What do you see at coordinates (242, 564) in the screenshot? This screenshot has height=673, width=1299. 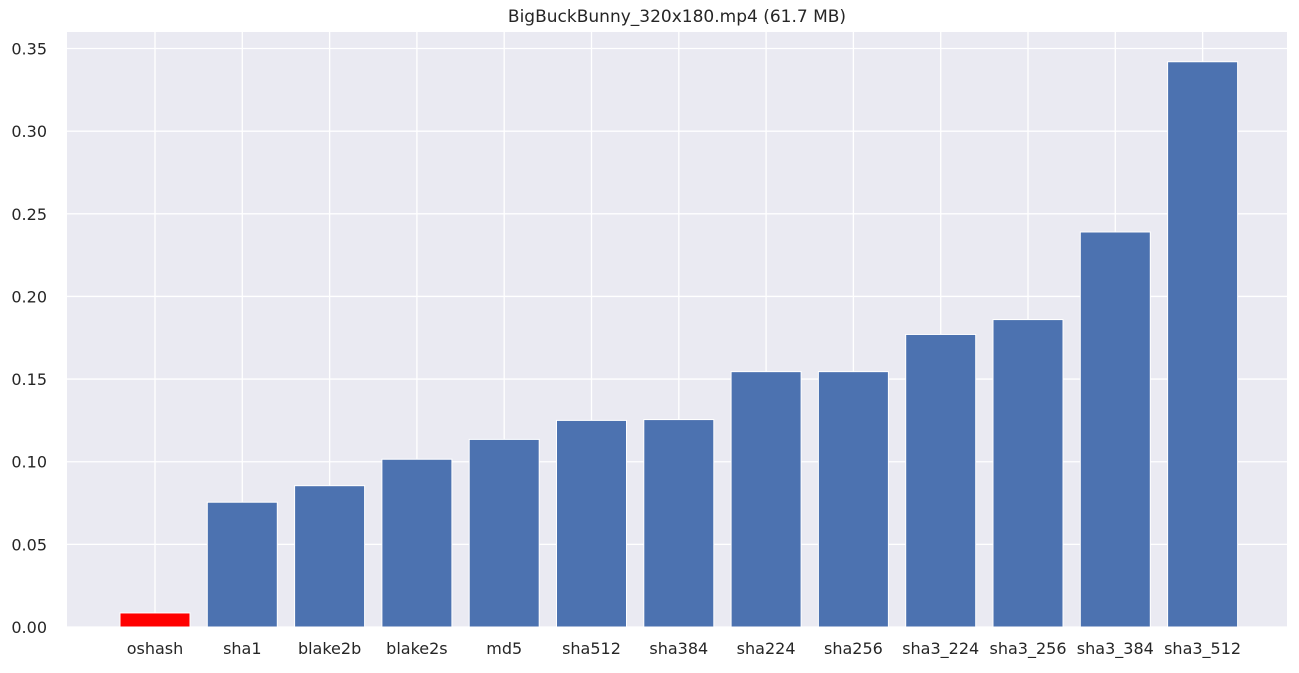 I see `bar-sha1` at bounding box center [242, 564].